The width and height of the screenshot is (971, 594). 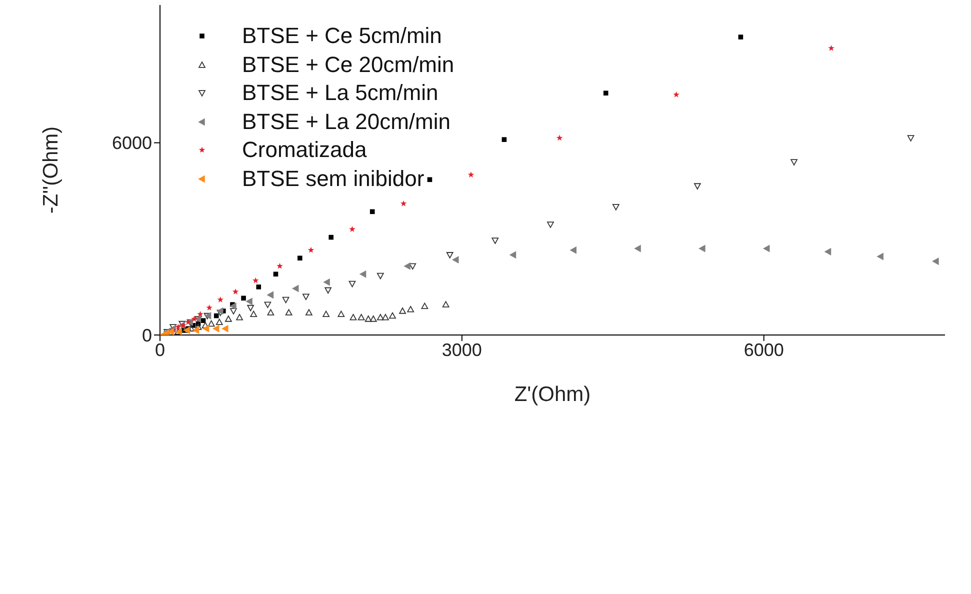 What do you see at coordinates (304, 150) in the screenshot?
I see `legend-label: Cromatizada` at bounding box center [304, 150].